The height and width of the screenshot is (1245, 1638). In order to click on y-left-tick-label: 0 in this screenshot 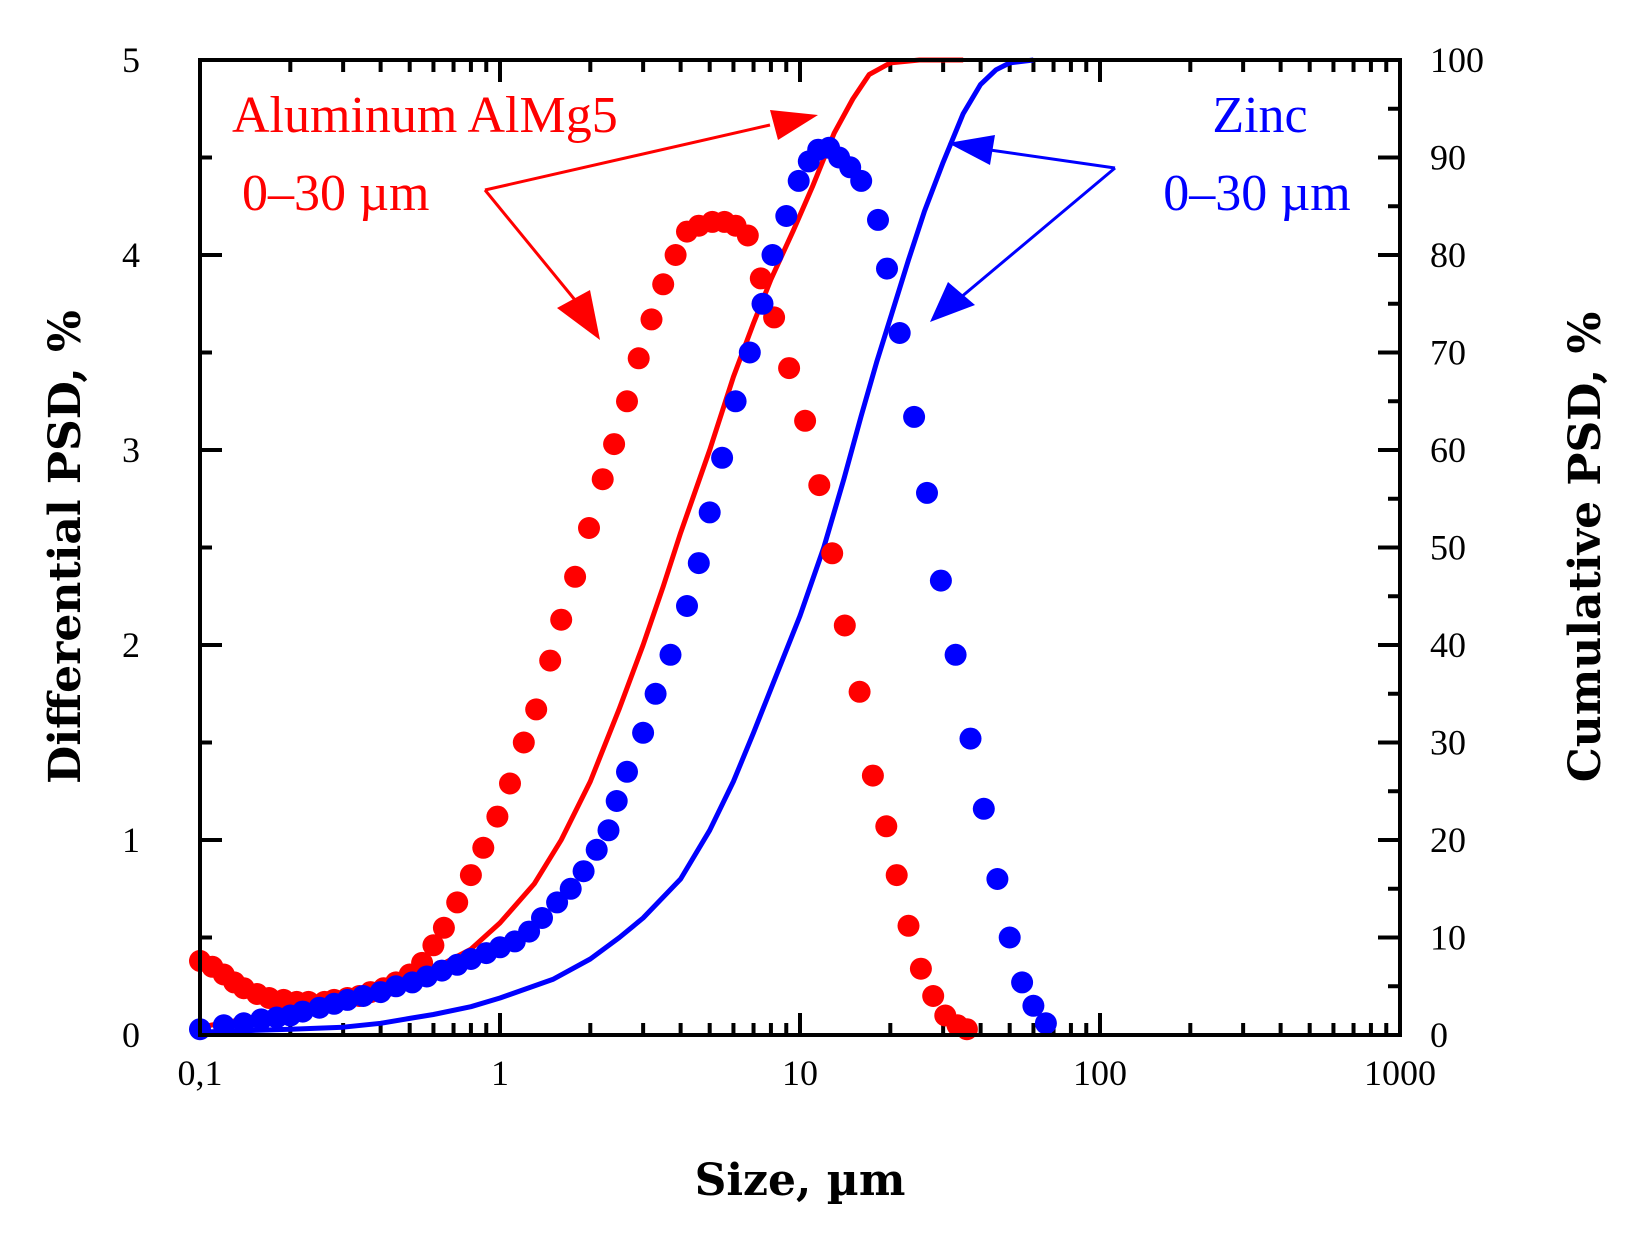, I will do `click(131, 1035)`.